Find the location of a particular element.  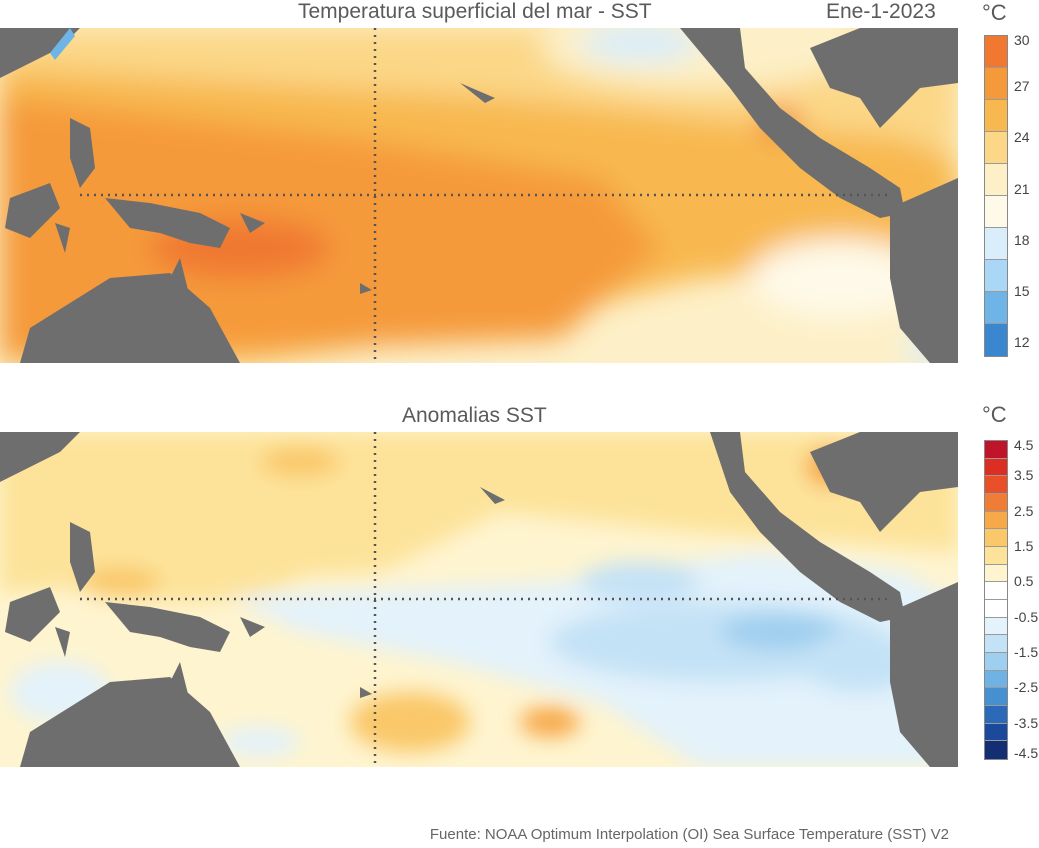

anomaly-unit-label: °C is located at coordinates (994, 414).